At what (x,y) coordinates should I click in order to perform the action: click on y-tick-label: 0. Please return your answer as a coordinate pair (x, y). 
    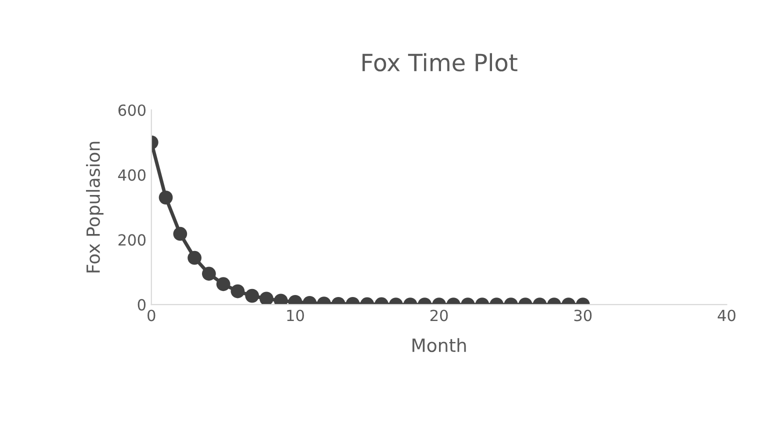
    Looking at the image, I should click on (142, 305).